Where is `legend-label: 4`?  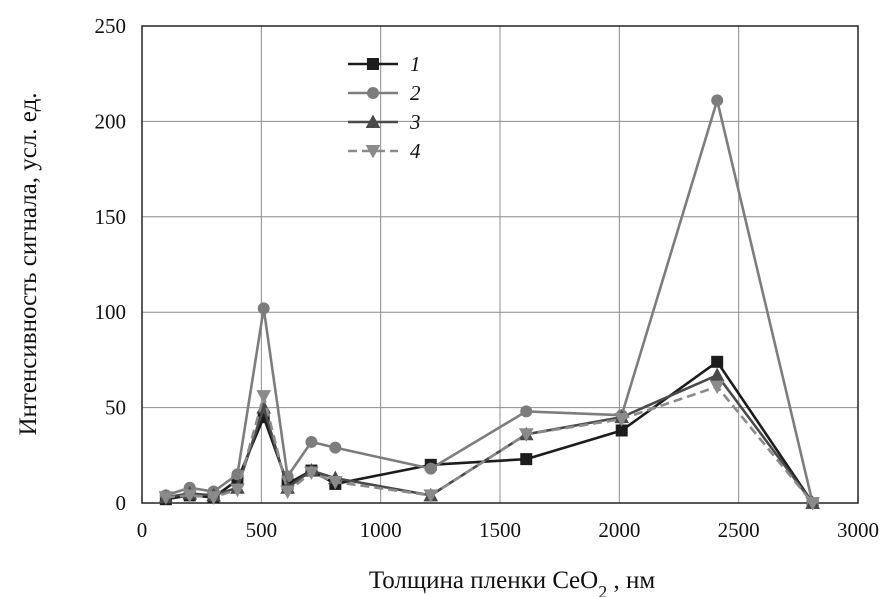
legend-label: 4 is located at coordinates (415, 151).